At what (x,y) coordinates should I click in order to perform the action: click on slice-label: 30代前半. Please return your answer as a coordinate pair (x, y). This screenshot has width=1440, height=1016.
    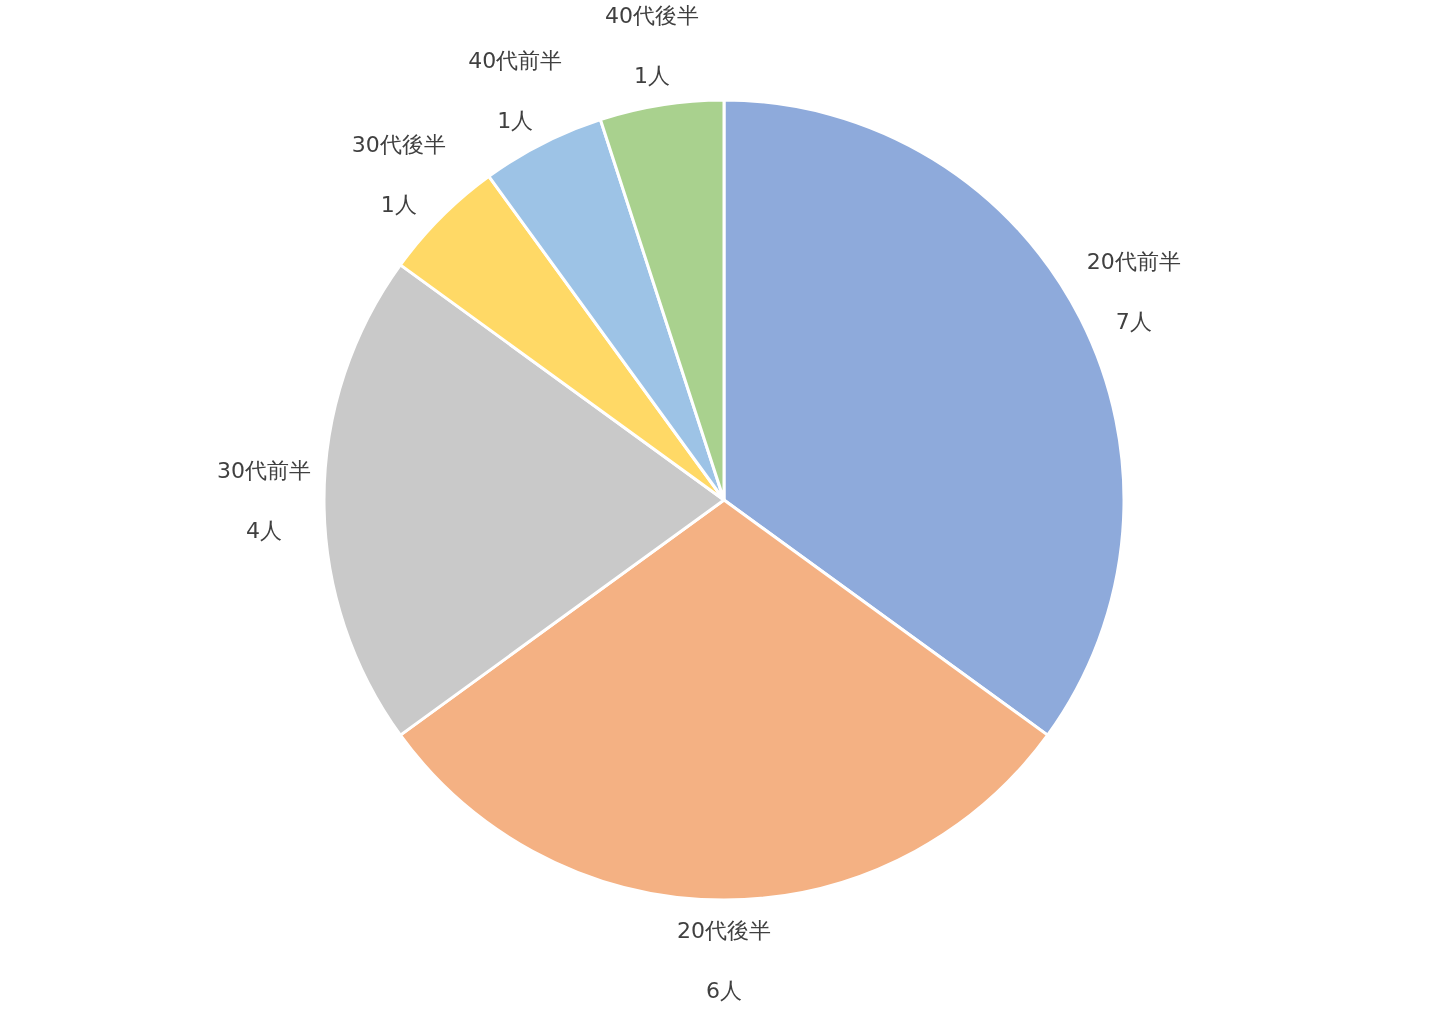
    Looking at the image, I should click on (264, 470).